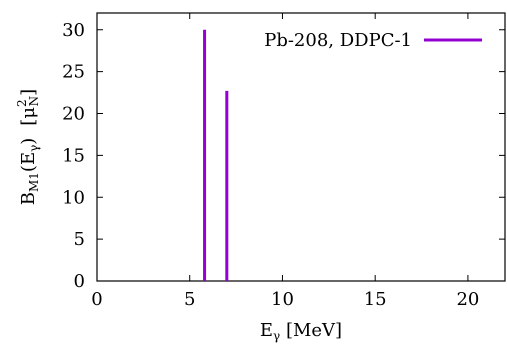 Image resolution: width=507 pixels, height=345 pixels. What do you see at coordinates (73, 197) in the screenshot?
I see `y-tick-label: 10` at bounding box center [73, 197].